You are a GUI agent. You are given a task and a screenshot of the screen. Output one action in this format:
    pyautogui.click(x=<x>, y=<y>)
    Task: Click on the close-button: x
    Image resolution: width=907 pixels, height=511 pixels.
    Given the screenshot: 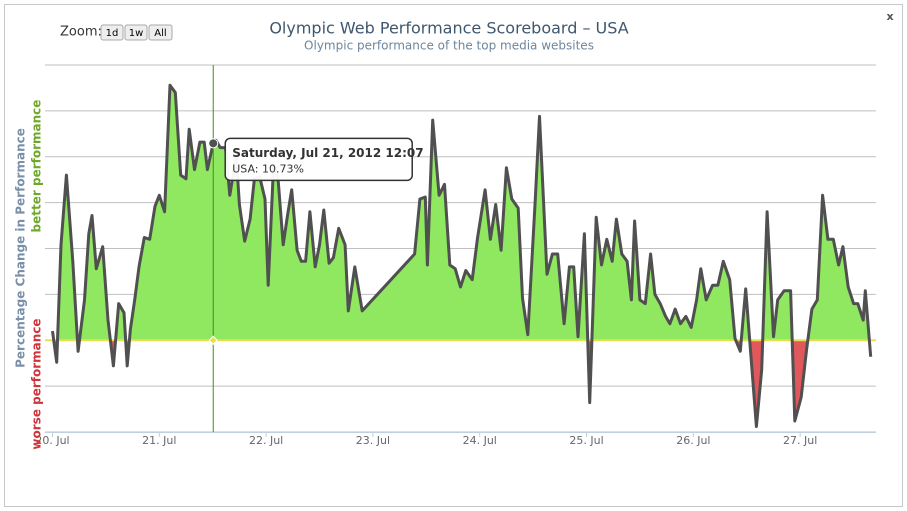 What is the action you would take?
    pyautogui.click(x=889, y=16)
    